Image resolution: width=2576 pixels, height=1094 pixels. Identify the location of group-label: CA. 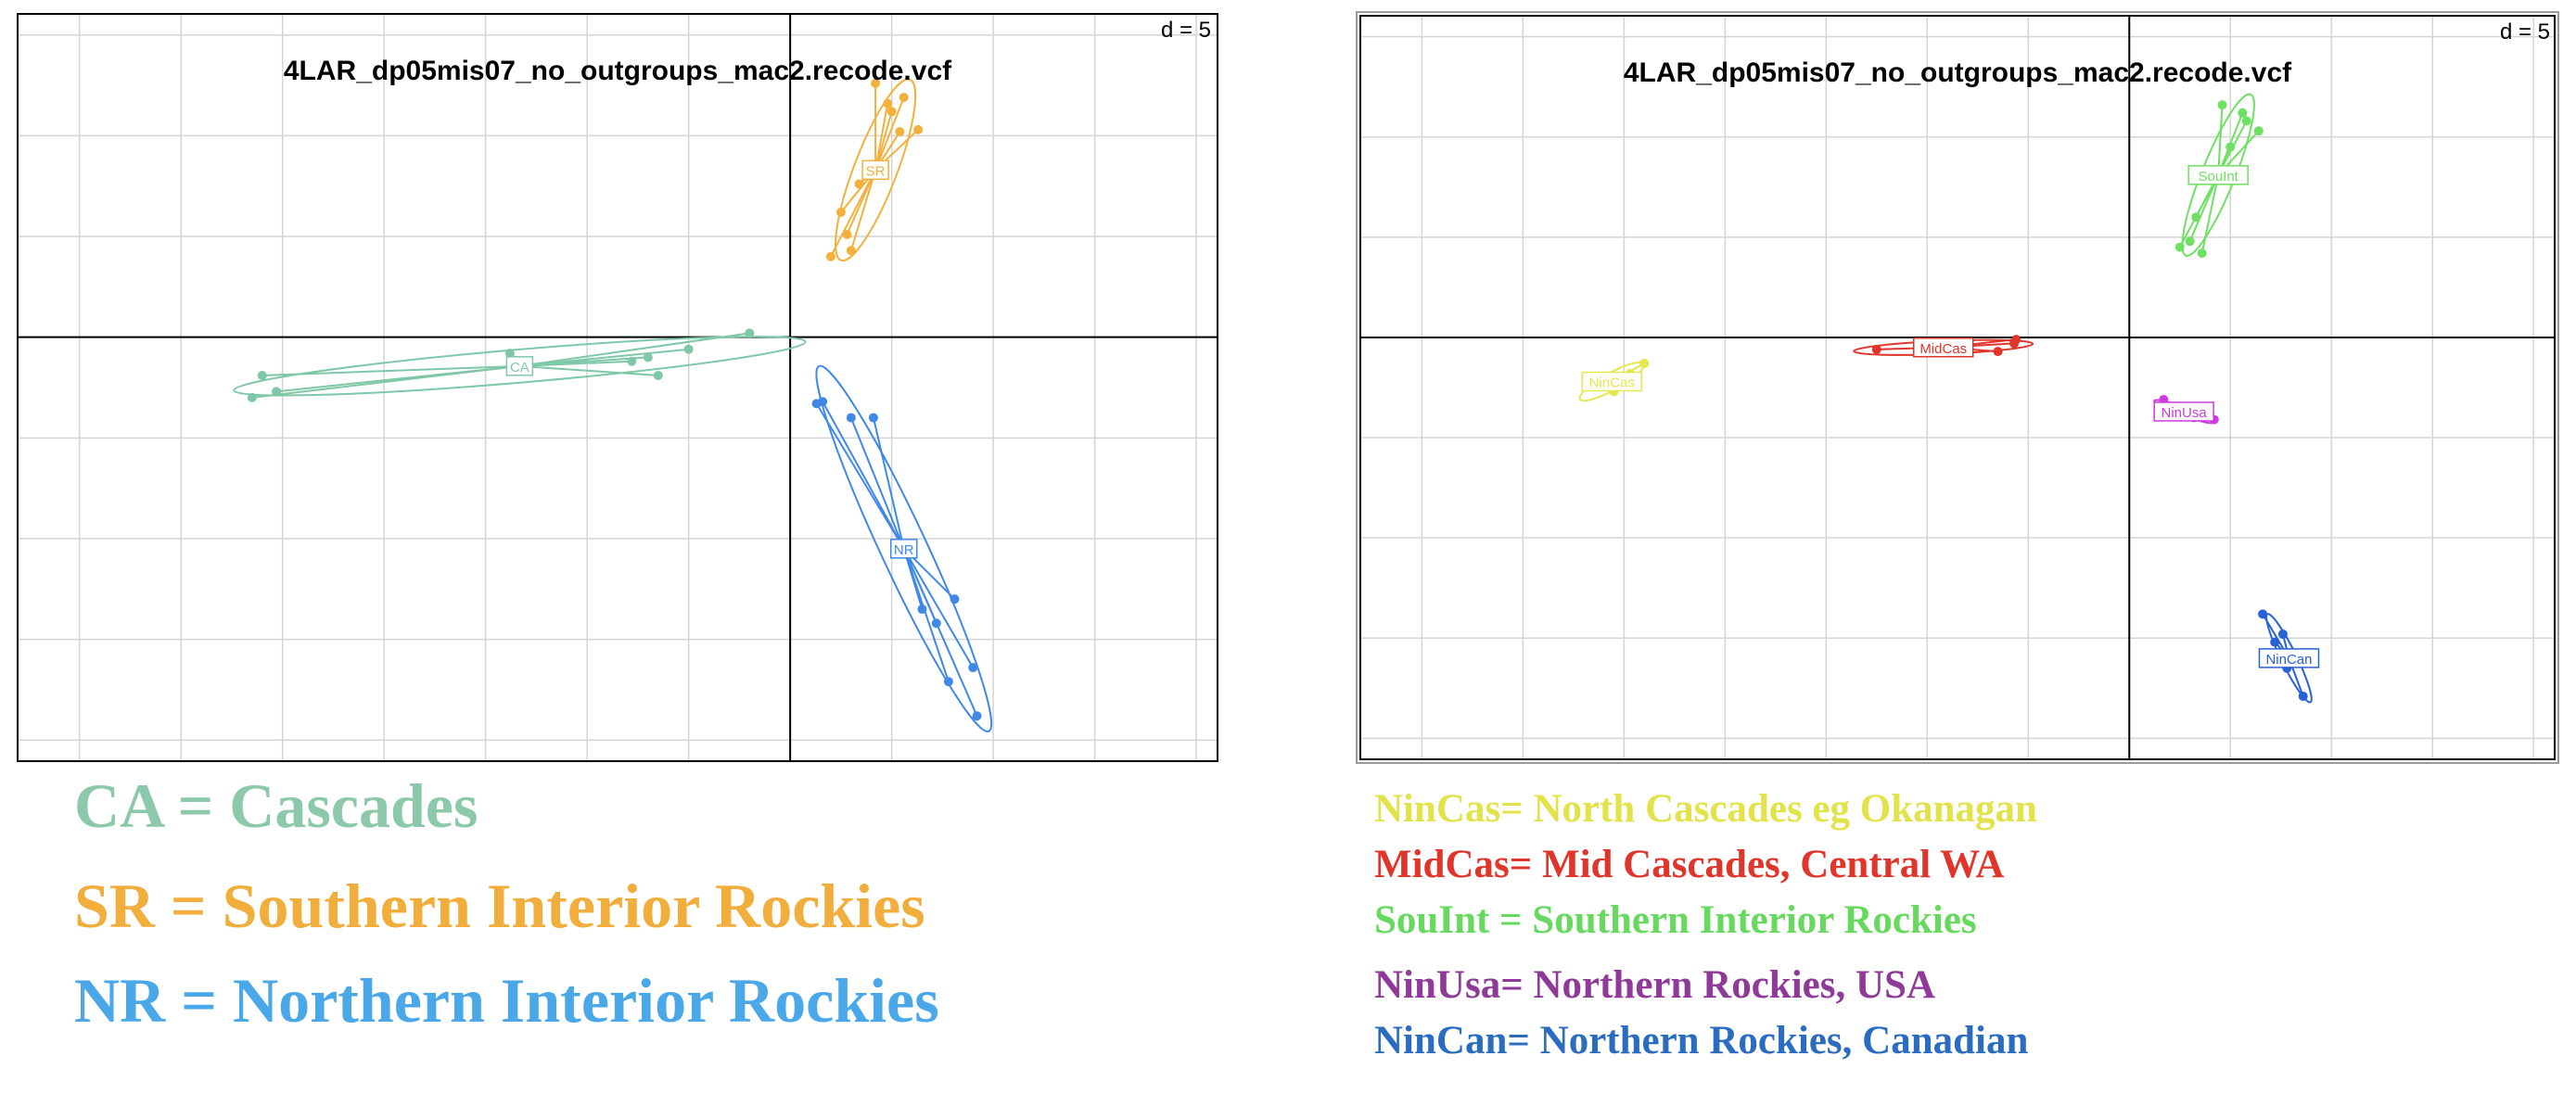
(519, 367).